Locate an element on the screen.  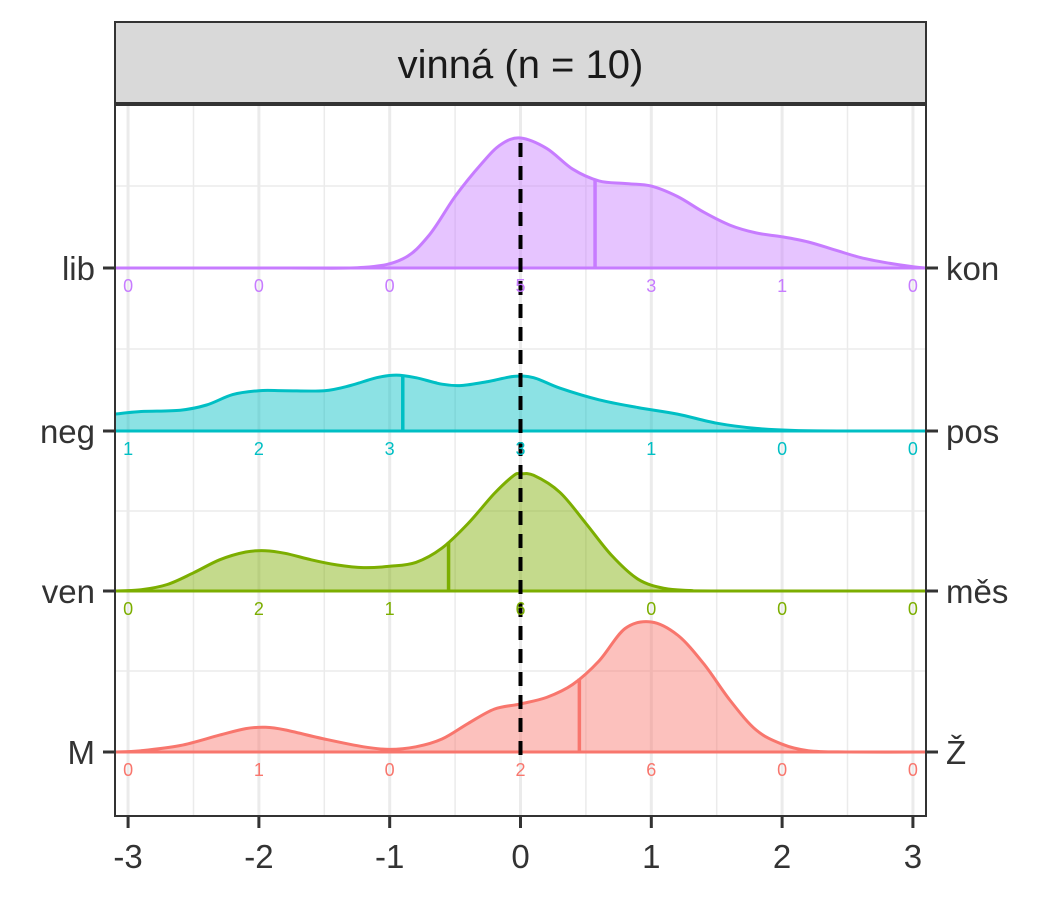
y-label-right: měs is located at coordinates (977, 591).